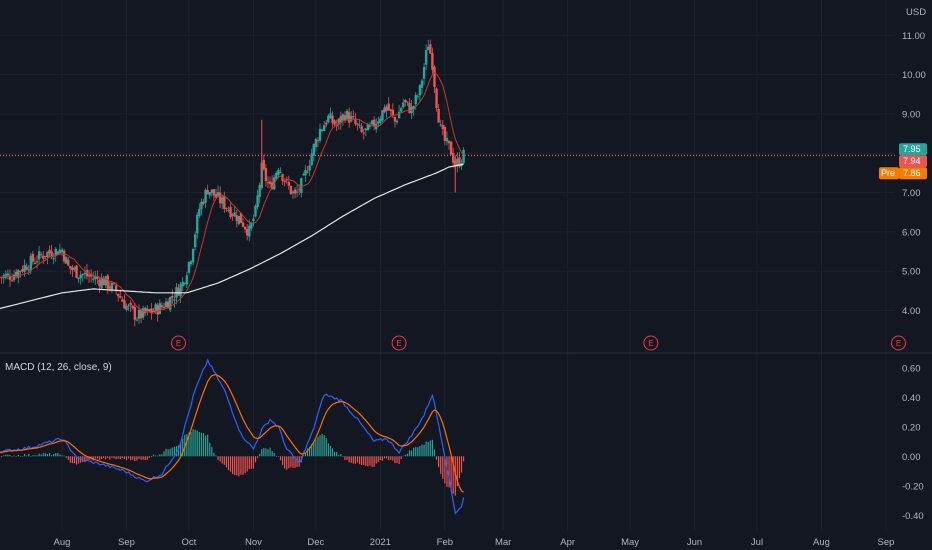 This screenshot has height=550, width=932. What do you see at coordinates (911, 457) in the screenshot?
I see `macd-tick-label: 0.00` at bounding box center [911, 457].